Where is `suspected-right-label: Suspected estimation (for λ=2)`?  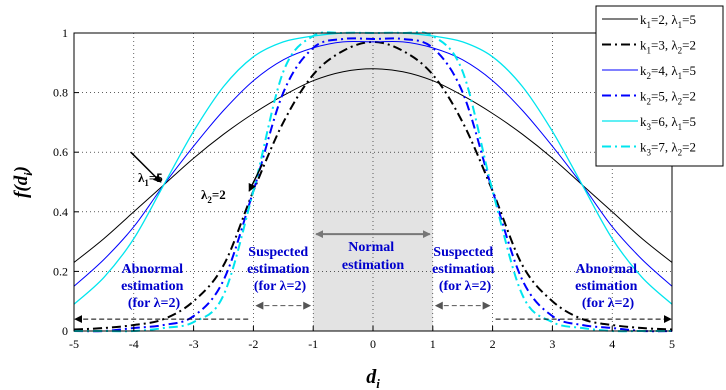
suspected-right-label: Suspected estimation (for λ=2) is located at coordinates (465, 269).